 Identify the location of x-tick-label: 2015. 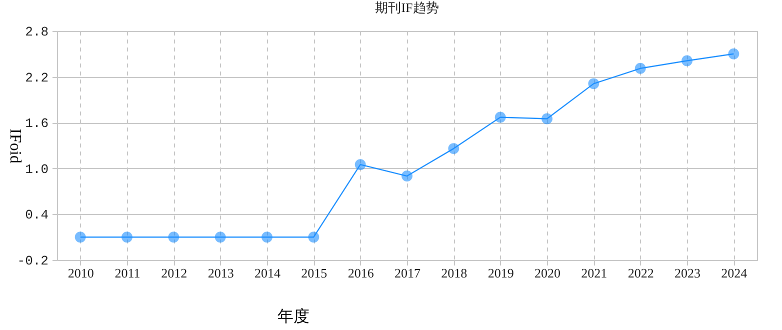
(314, 273).